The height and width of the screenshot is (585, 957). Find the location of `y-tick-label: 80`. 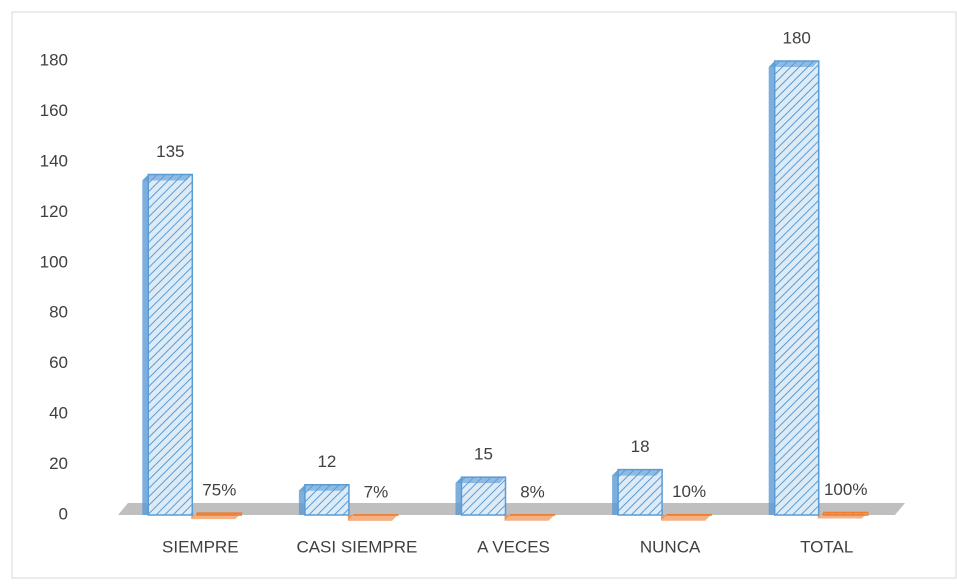

y-tick-label: 80 is located at coordinates (58, 312).